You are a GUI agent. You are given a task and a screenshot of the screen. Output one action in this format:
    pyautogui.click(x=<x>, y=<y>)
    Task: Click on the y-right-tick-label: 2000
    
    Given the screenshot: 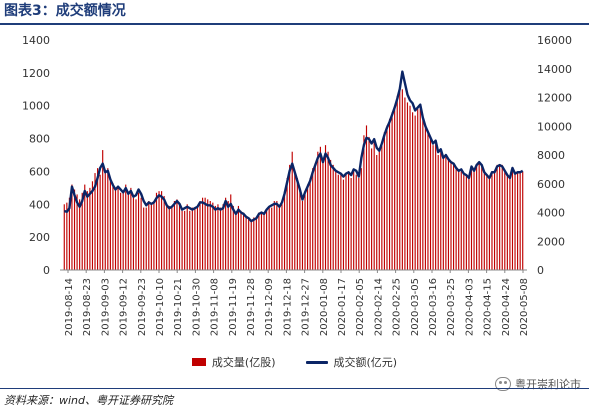 What is the action you would take?
    pyautogui.click(x=551, y=241)
    